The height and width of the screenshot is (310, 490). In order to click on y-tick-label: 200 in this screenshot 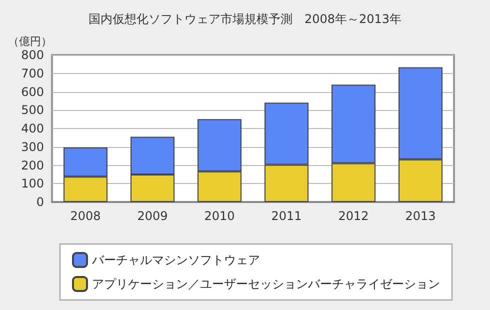, I will do `click(32, 165)`.